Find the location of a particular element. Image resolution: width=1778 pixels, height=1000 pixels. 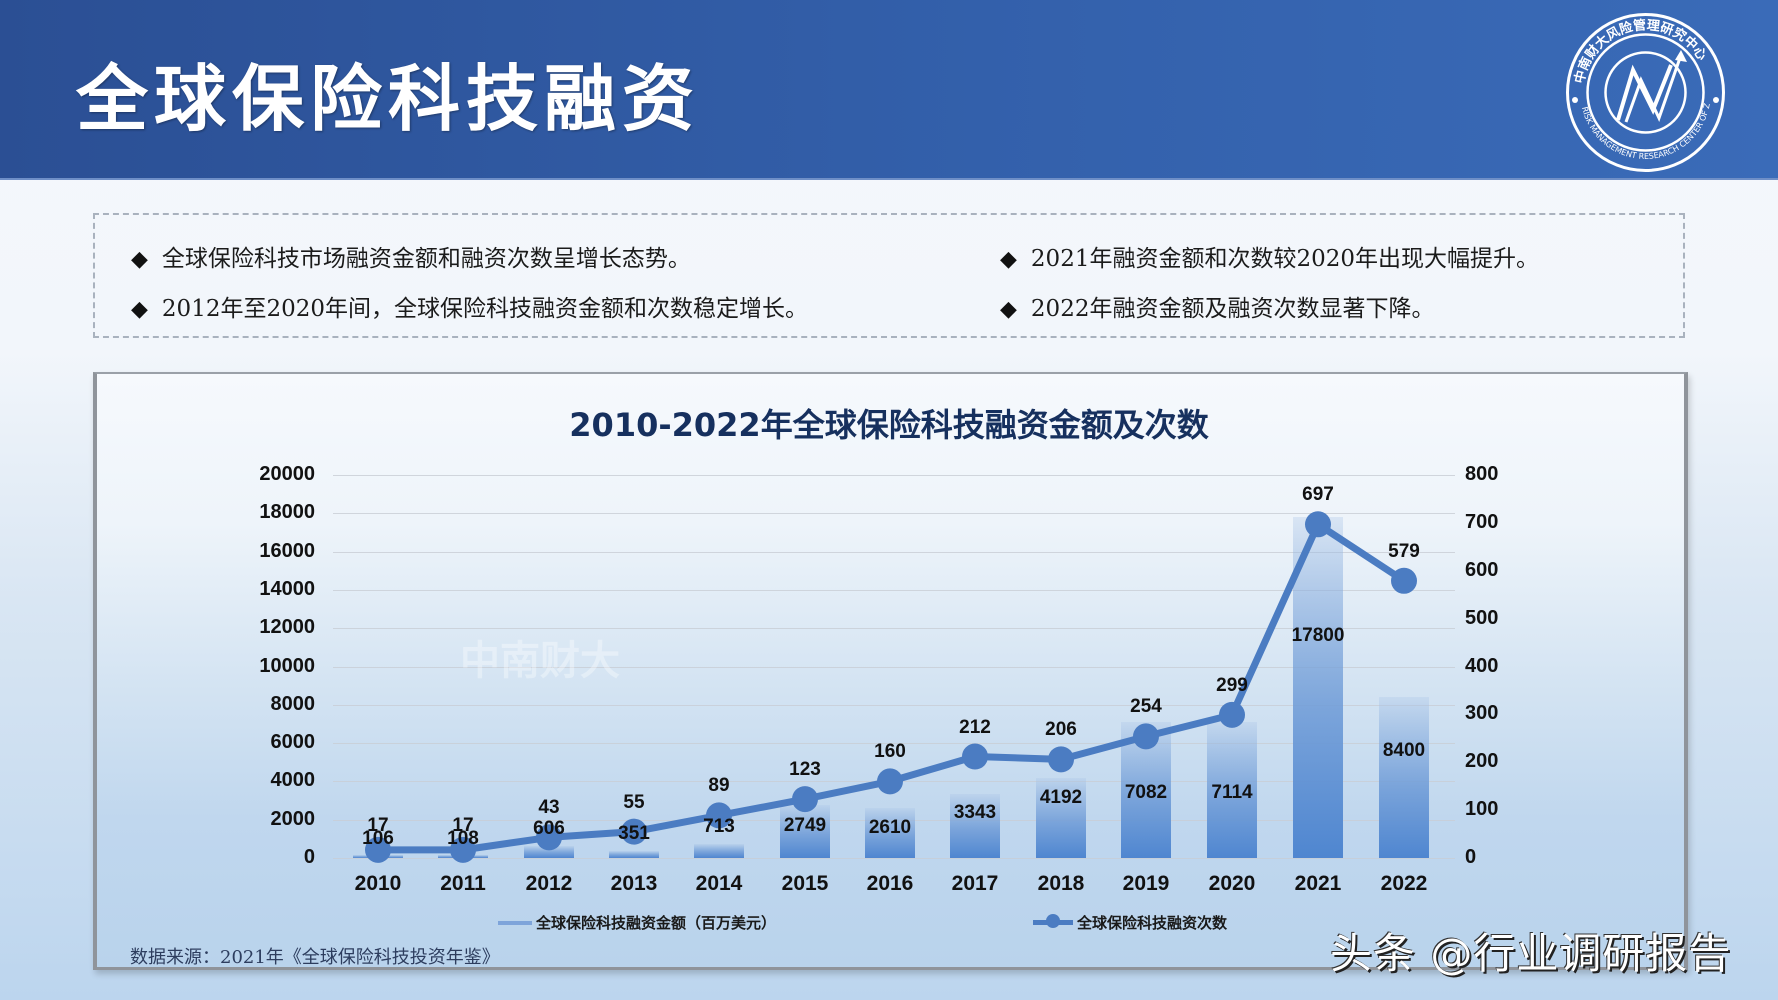

x-tick-label: 2012 is located at coordinates (549, 883).